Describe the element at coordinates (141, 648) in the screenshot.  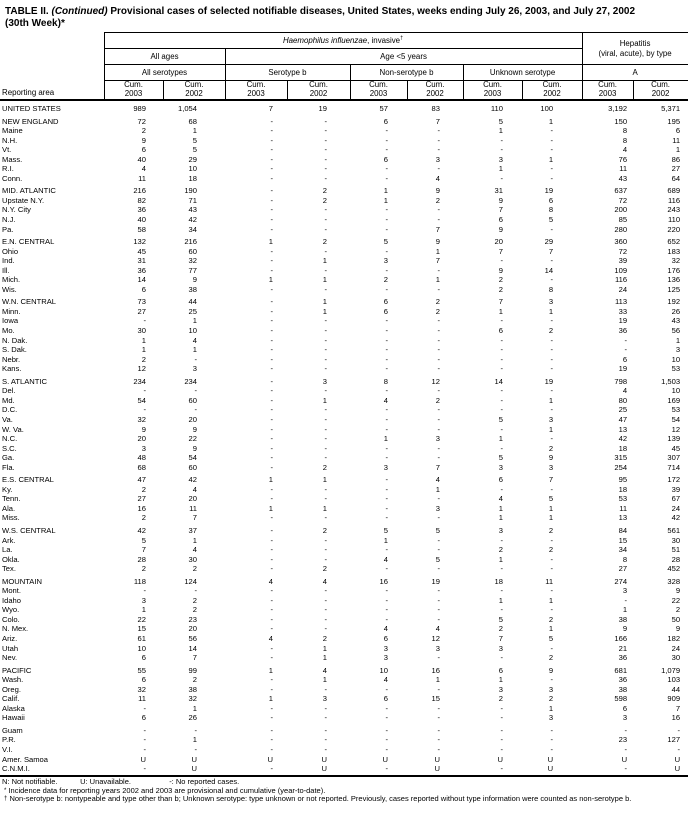
I see `value-cell: 10` at that location.